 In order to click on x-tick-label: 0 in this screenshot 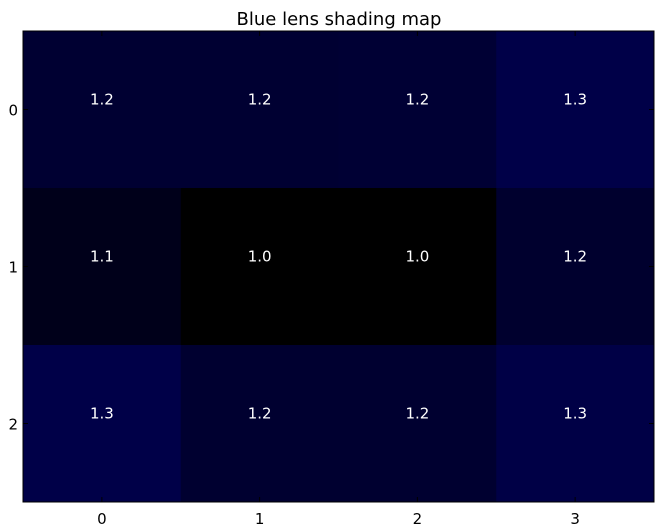, I will do `click(102, 519)`.